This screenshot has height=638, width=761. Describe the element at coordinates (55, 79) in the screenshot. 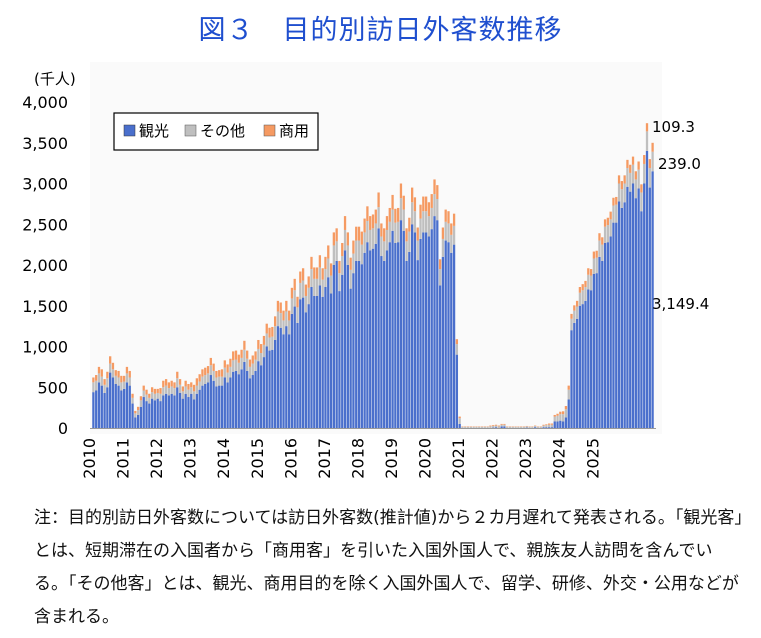

I see `y-axis-unit: (千人)` at that location.